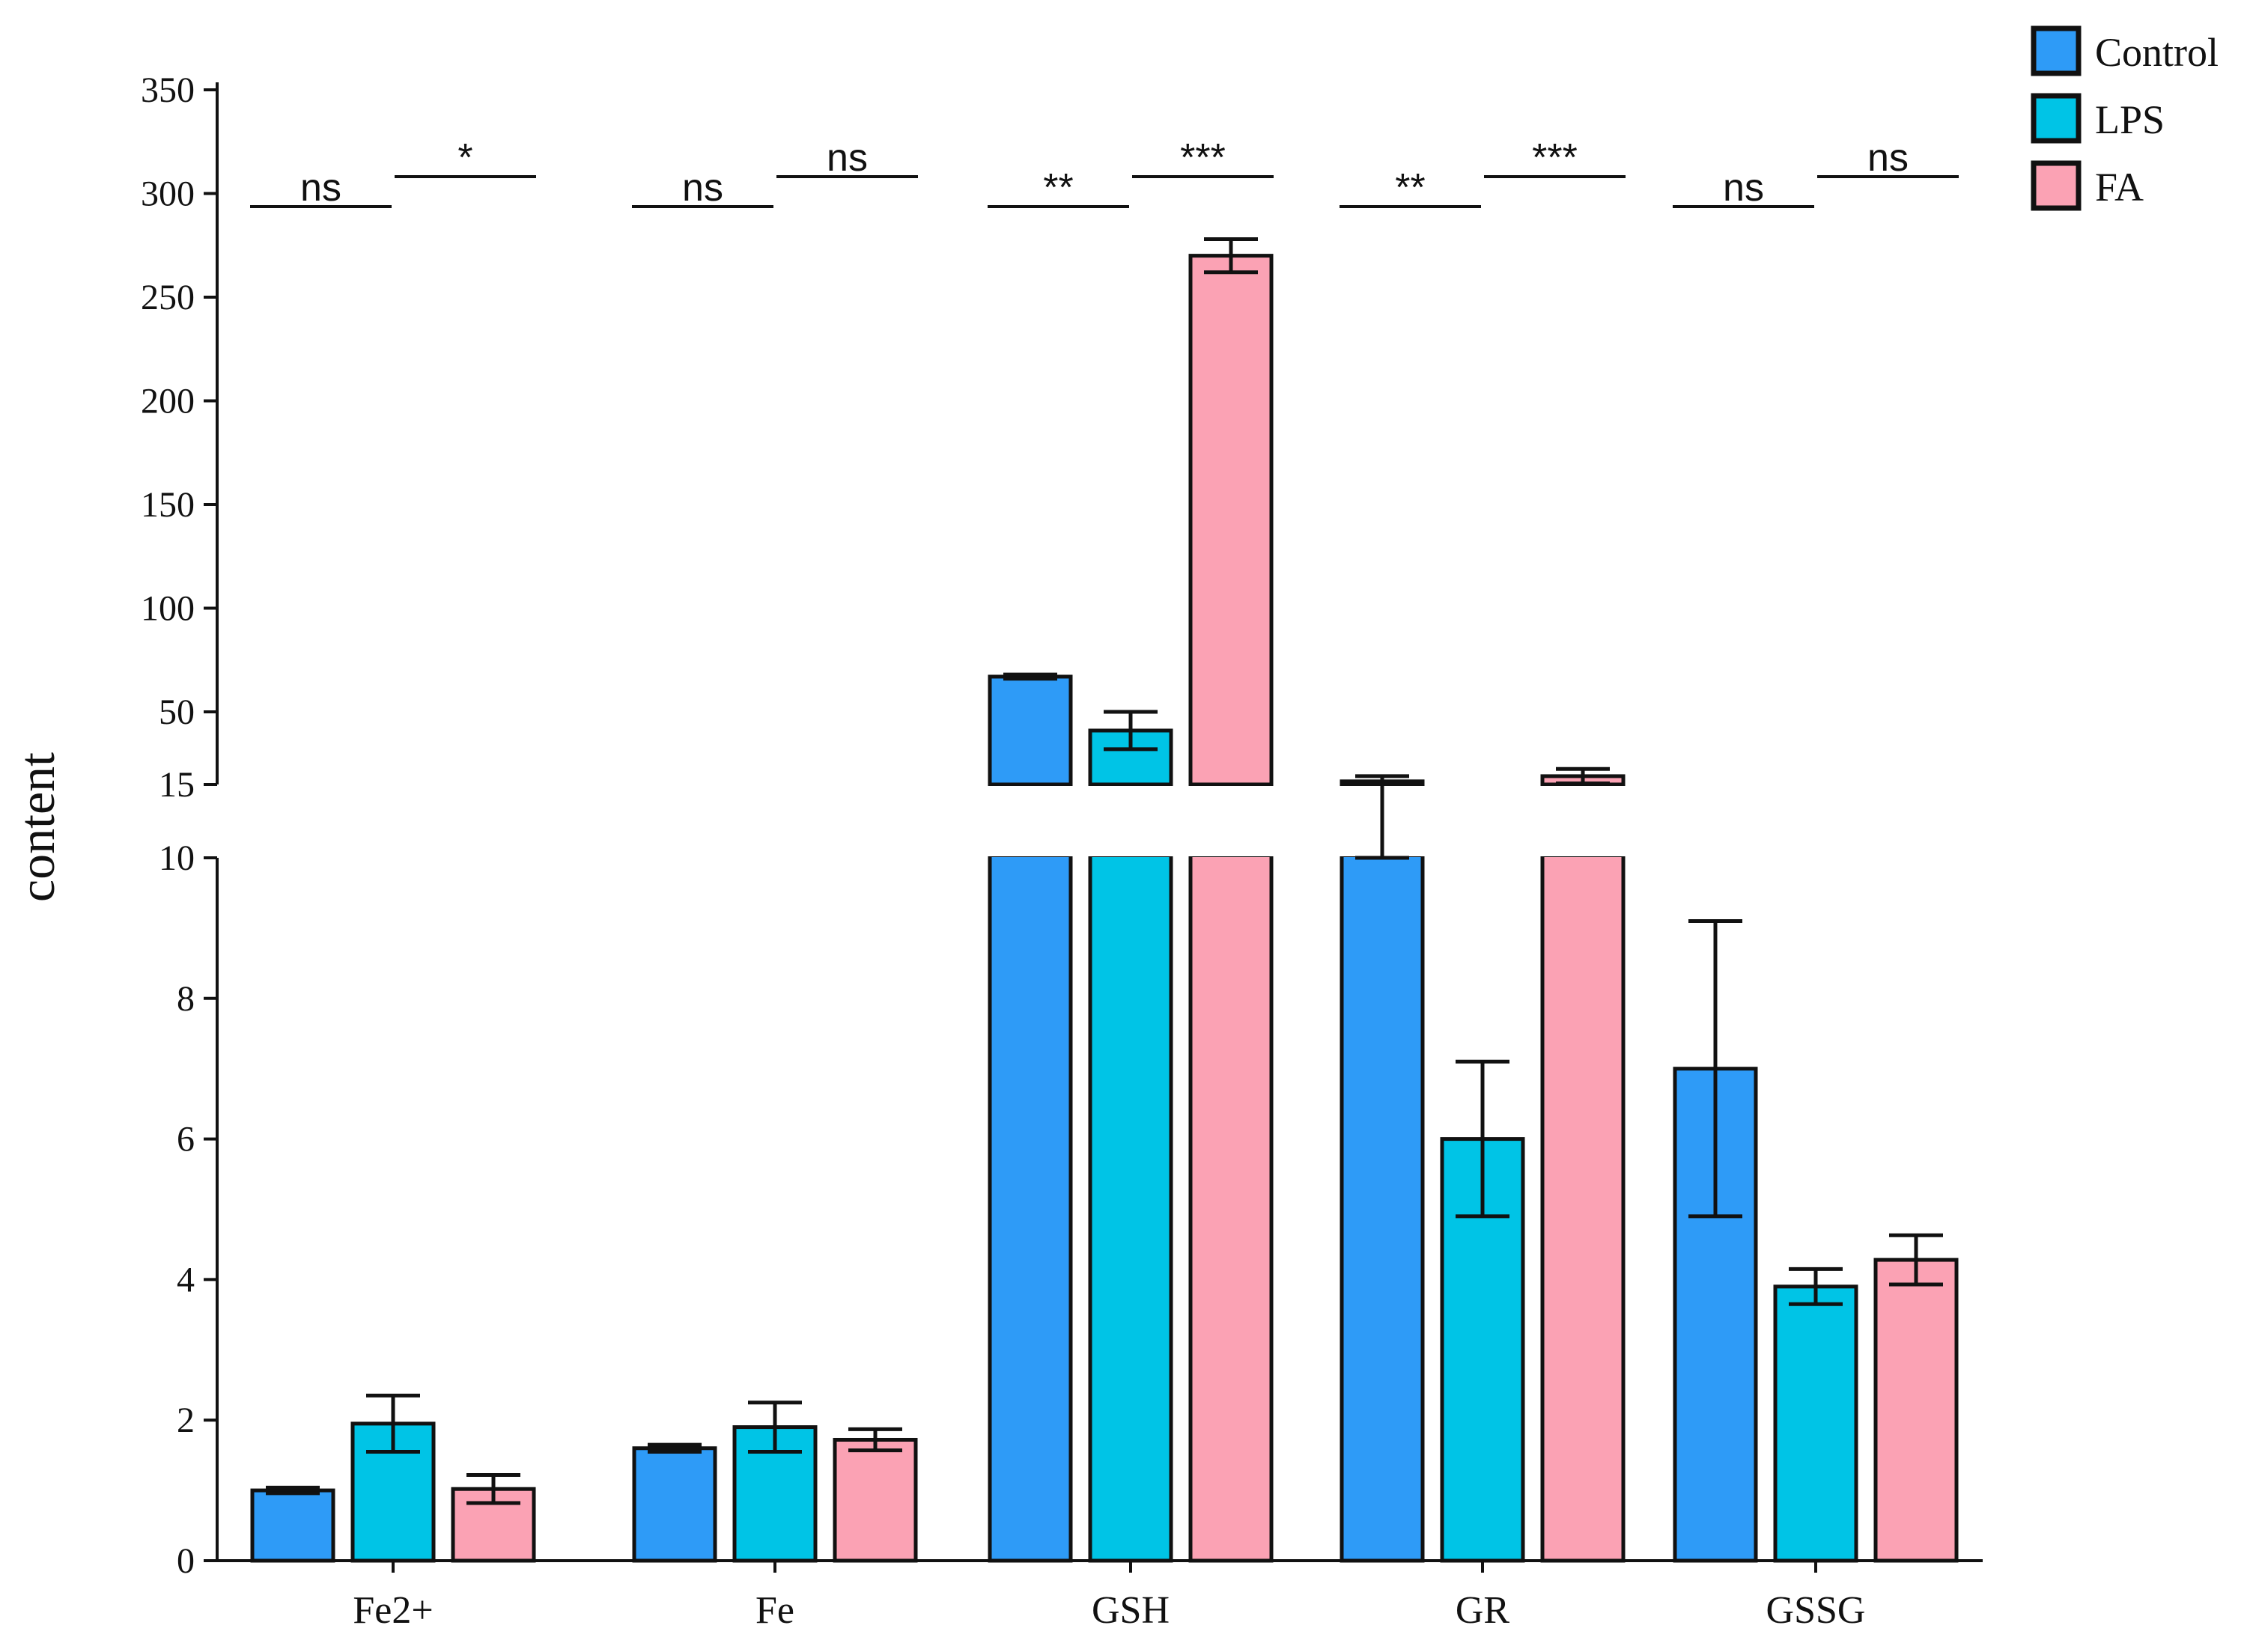 The height and width of the screenshot is (1652, 2244). I want to click on legend-label: Control, so click(2157, 52).